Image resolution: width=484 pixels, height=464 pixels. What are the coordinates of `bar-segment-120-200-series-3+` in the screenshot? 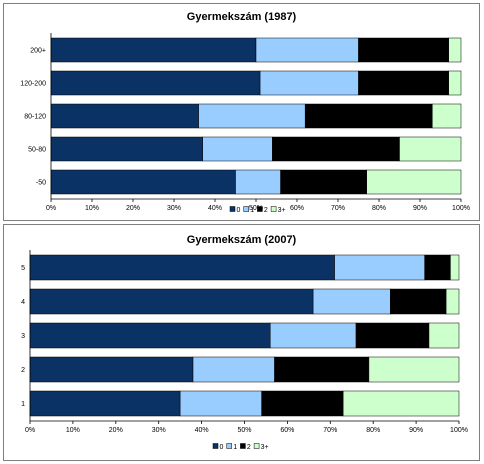 It's located at (455, 83).